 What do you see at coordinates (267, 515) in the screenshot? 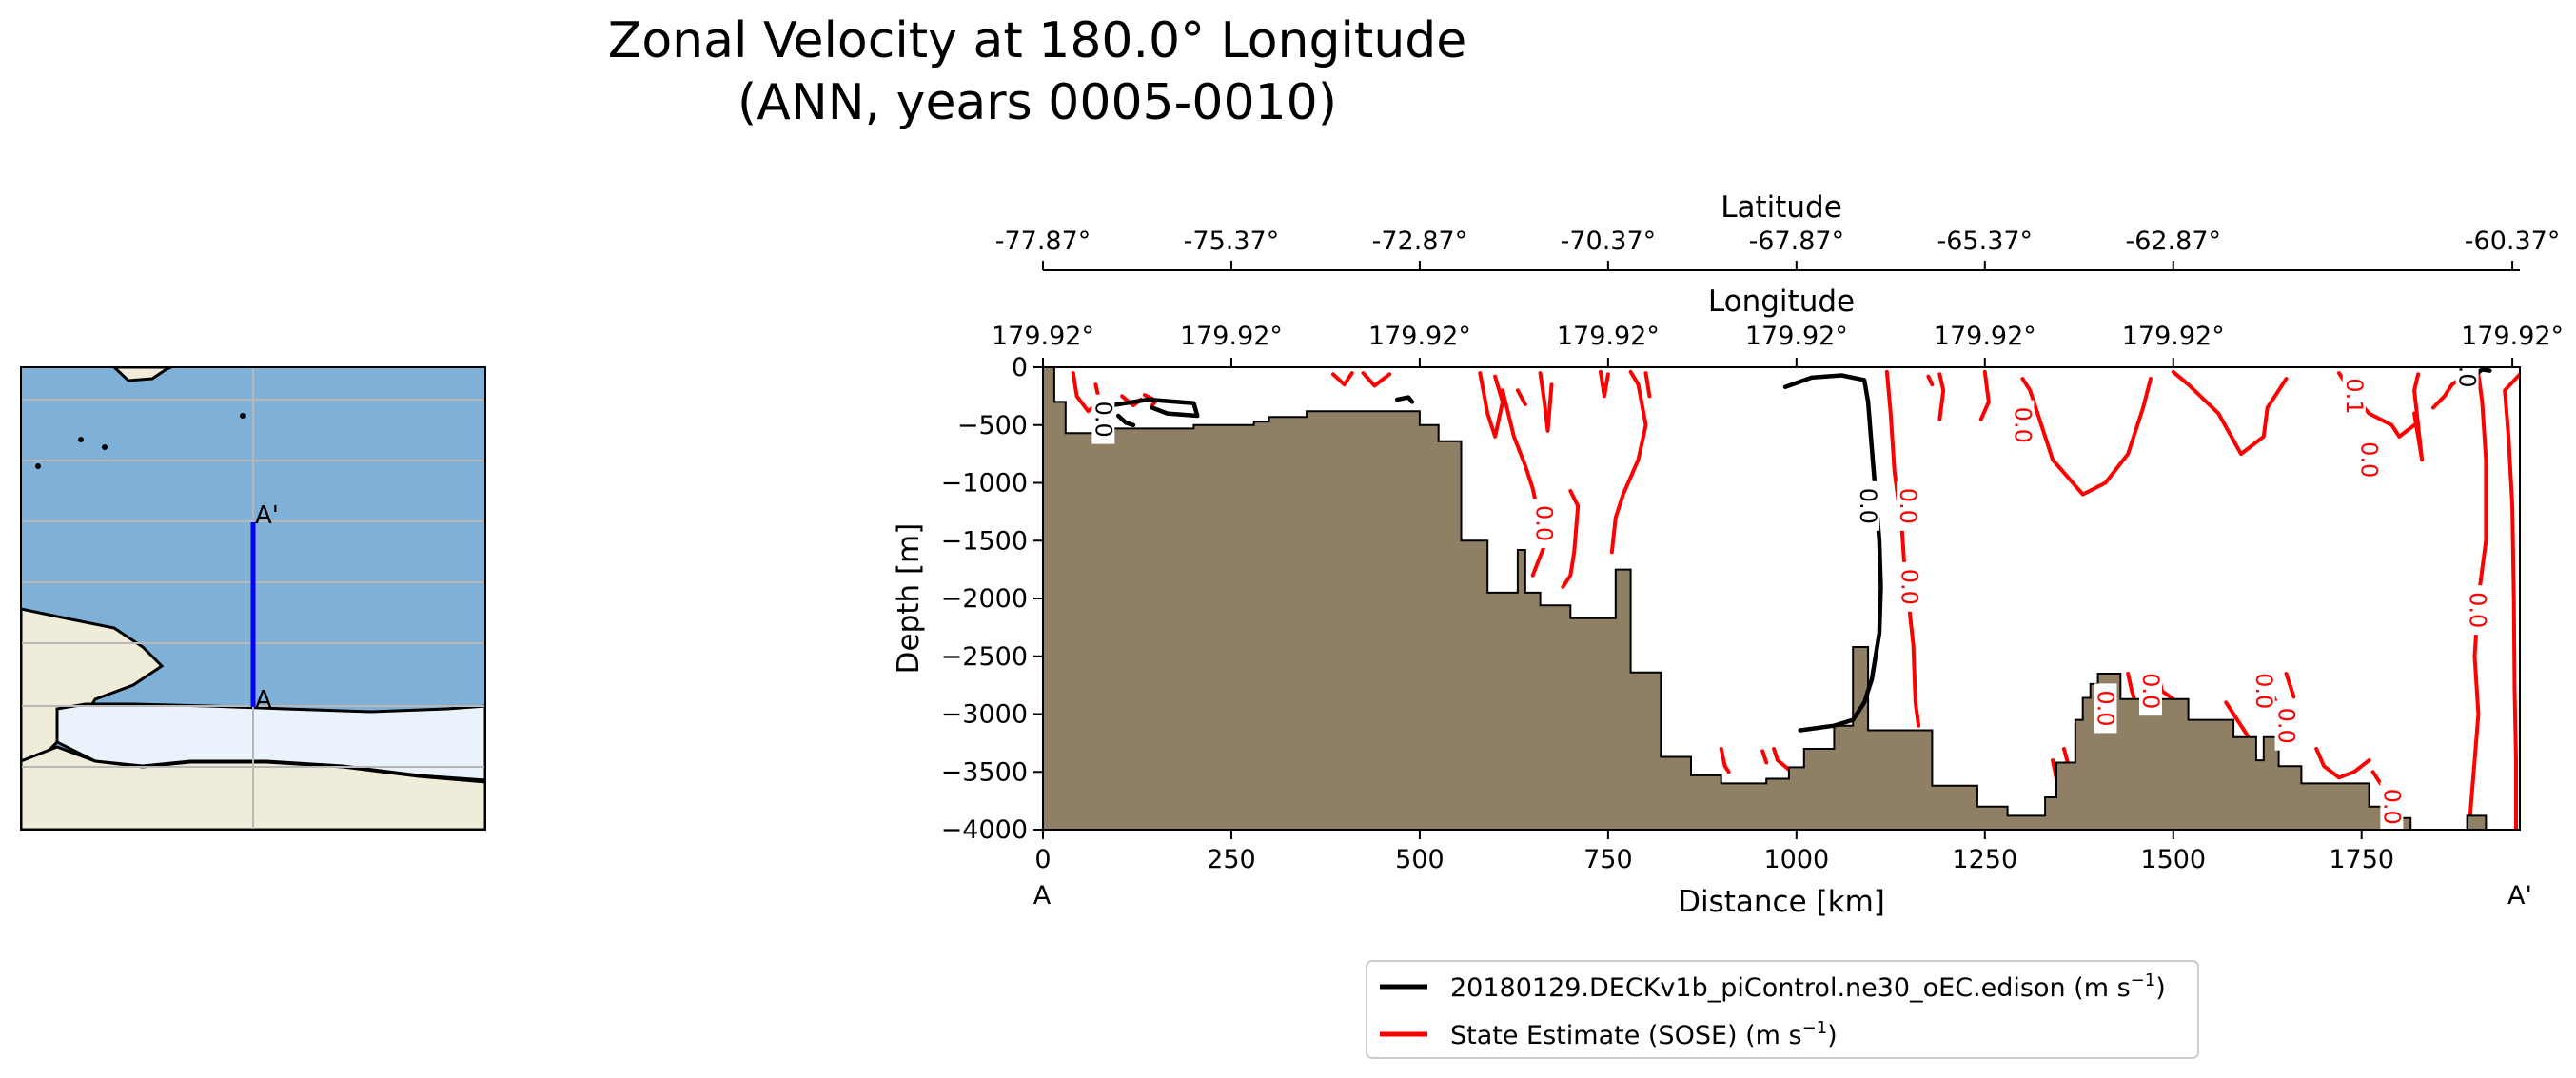
I see `map-label-end: A'` at bounding box center [267, 515].